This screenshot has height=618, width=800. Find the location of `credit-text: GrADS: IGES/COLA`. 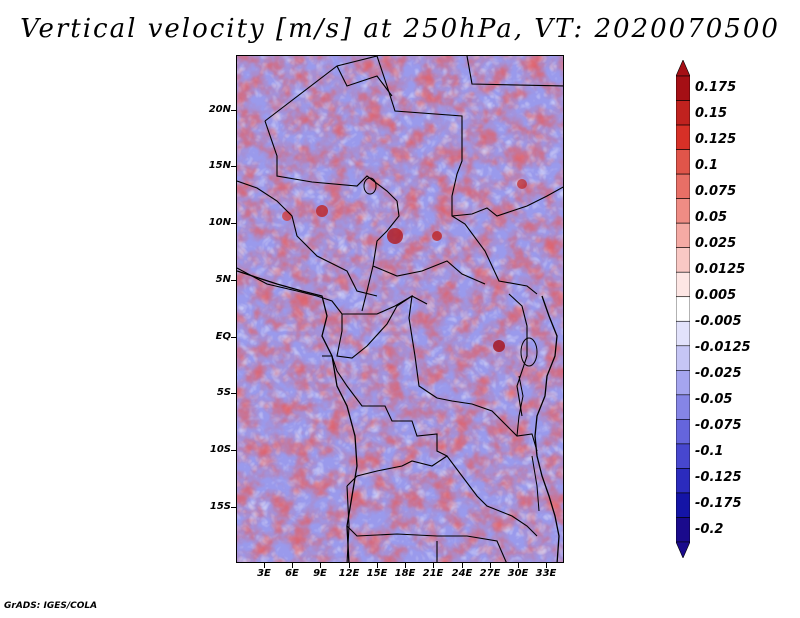

credit-text: GrADS: IGES/COLA is located at coordinates (51, 606).